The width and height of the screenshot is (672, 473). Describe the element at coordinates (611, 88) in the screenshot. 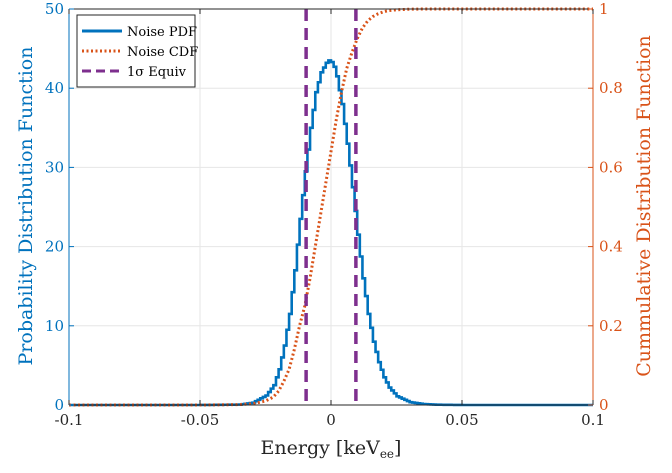

I see `y-right-tick-label: 0.8` at that location.